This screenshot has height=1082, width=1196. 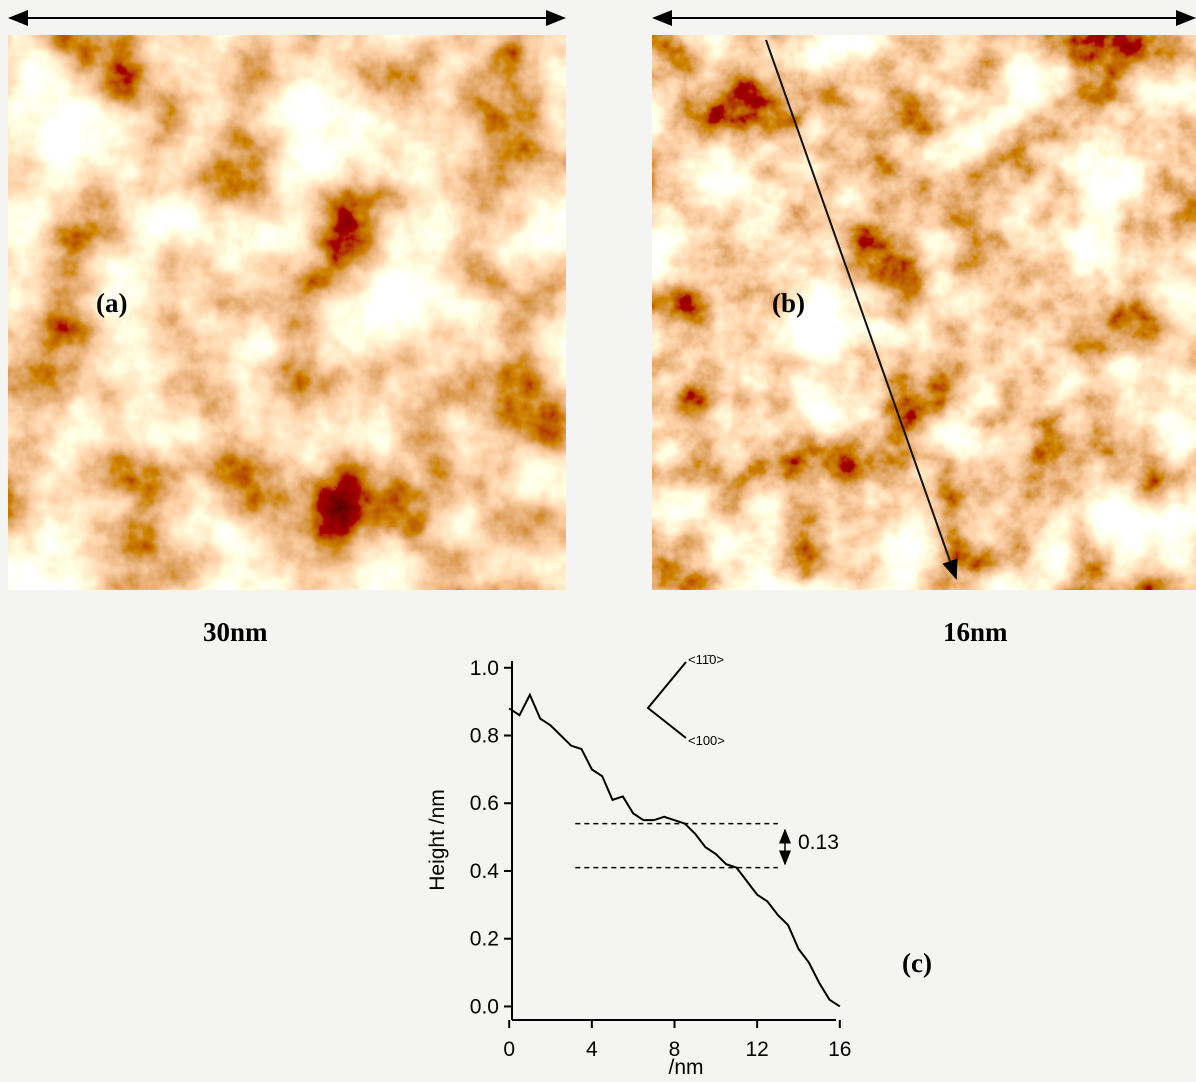 I want to click on scale-label: 16nm, so click(x=975, y=632).